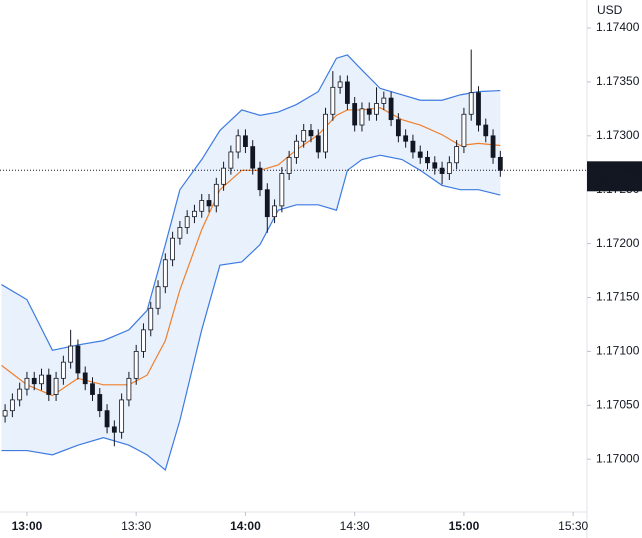 Image resolution: width=642 pixels, height=538 pixels. I want to click on y-tick-label: 1.17000, so click(618, 458).